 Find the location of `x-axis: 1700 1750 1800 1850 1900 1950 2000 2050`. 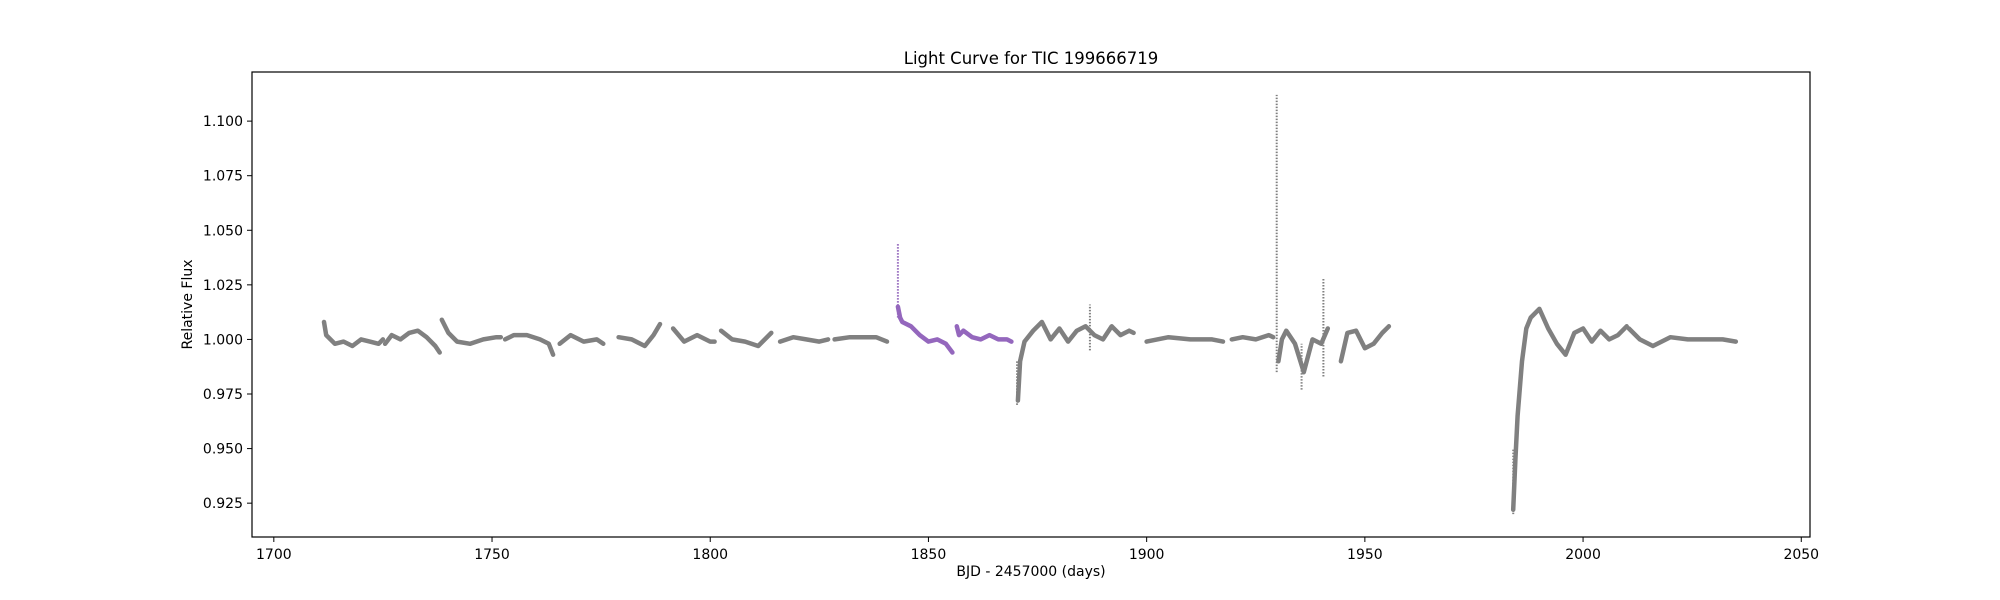

x-axis: 1700 1750 1800 1850 1900 1950 2000 2050 is located at coordinates (1037, 550).